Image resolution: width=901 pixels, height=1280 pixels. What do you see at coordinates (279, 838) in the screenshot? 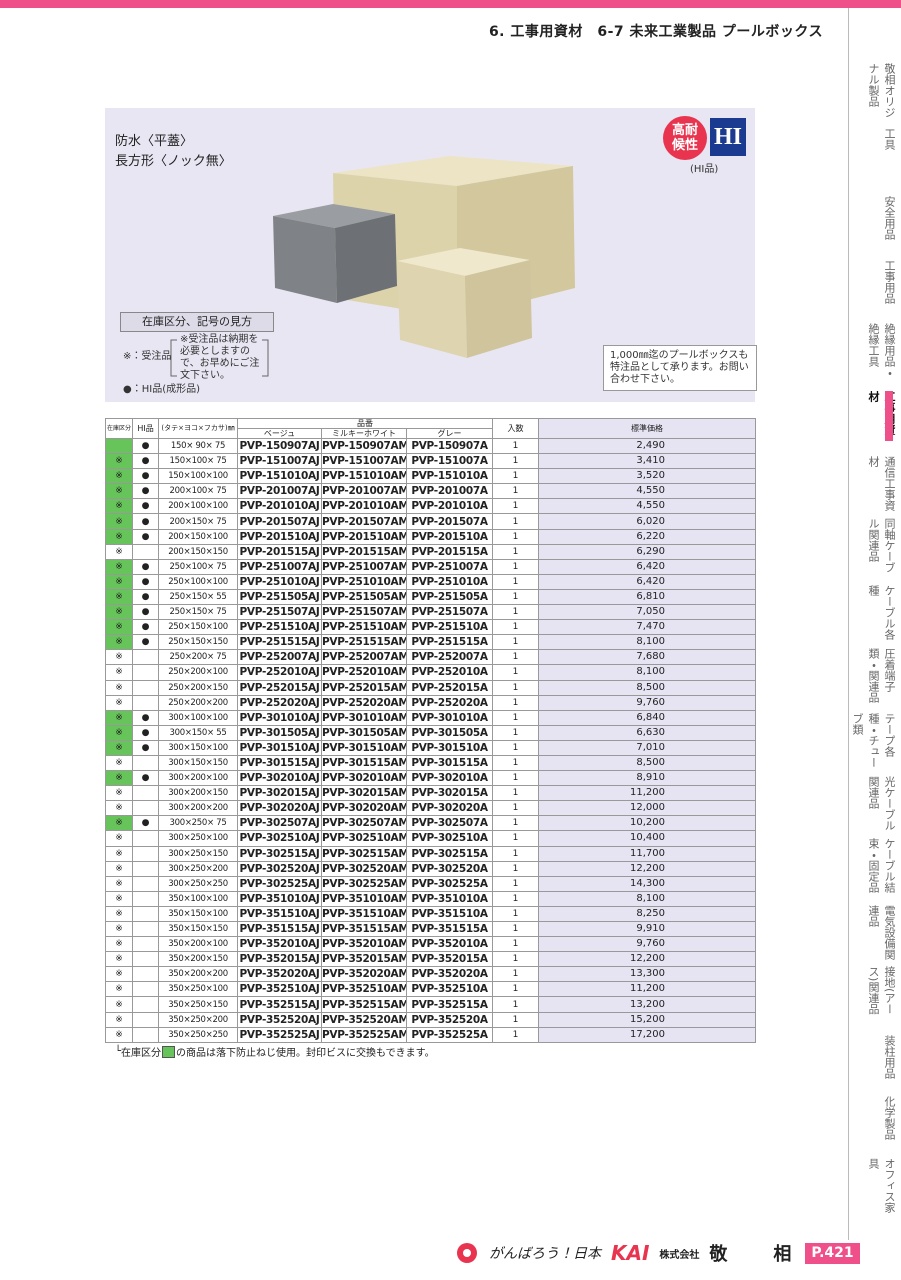
I see `table-cell: PVP-302510AJ` at bounding box center [279, 838].